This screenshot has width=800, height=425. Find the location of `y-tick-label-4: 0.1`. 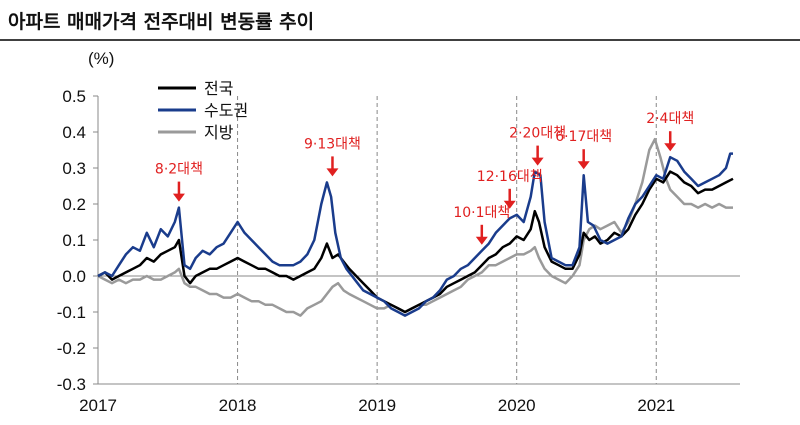

y-tick-label-4: 0.1 is located at coordinates (74, 240).